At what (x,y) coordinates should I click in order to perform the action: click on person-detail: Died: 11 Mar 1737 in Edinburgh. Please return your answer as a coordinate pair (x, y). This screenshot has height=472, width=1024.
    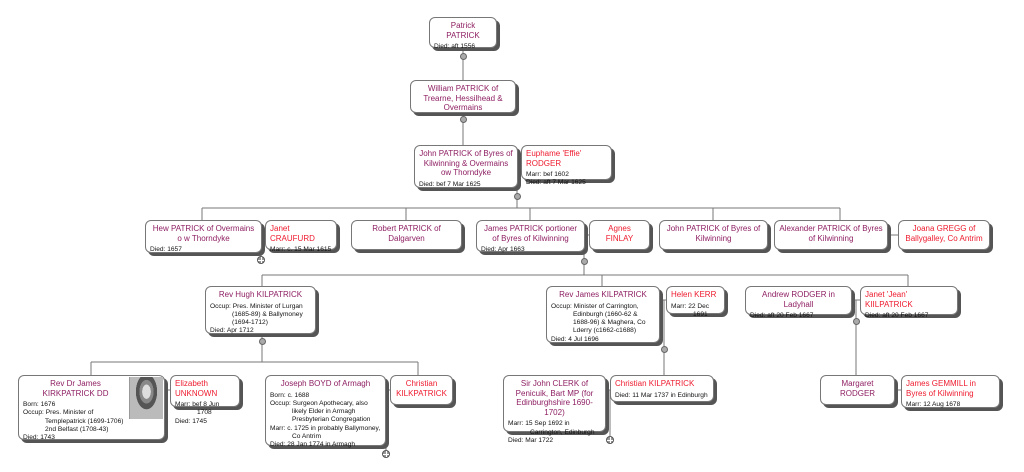
    Looking at the image, I should click on (661, 395).